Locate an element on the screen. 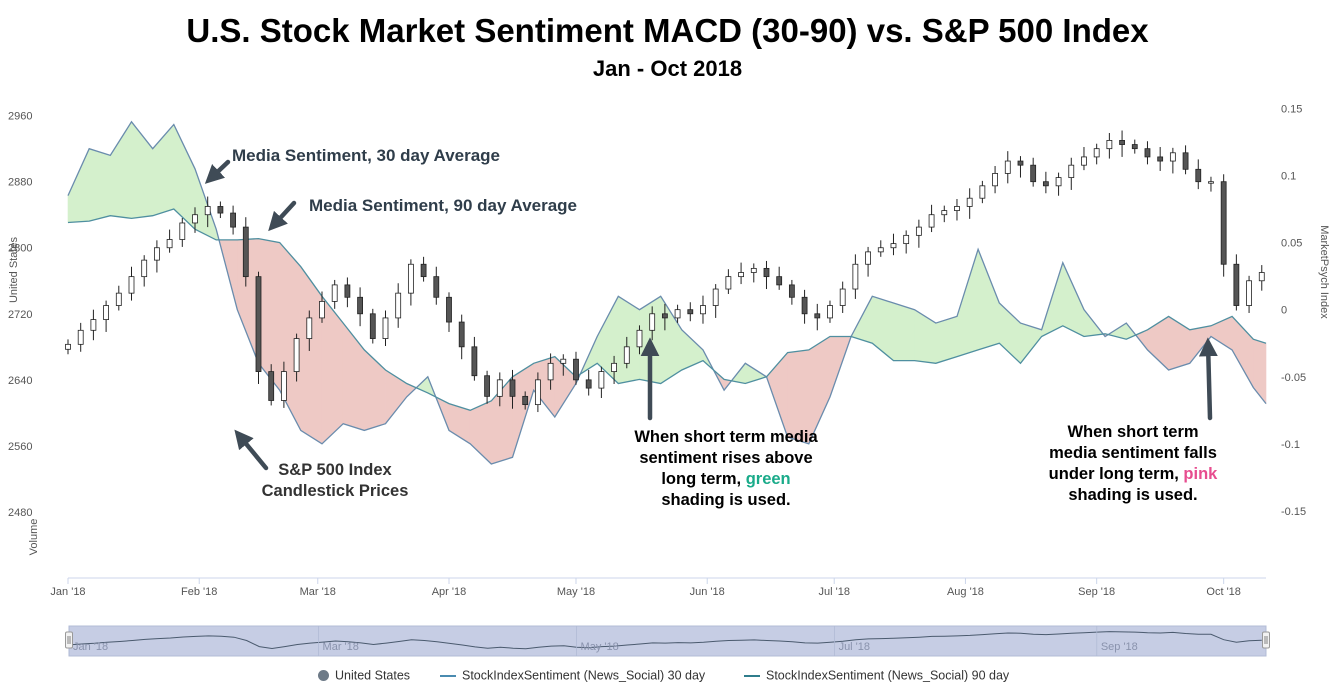 The width and height of the screenshot is (1335, 694). navigator: Jan '18 Mar '18 May '18 Jul '18 Sep '18 is located at coordinates (667, 641).